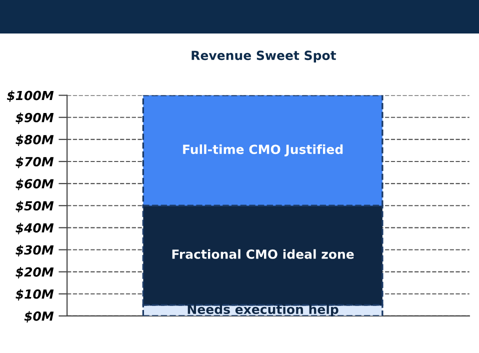 This screenshot has height=353, width=479. What do you see at coordinates (35, 206) in the screenshot?
I see `y-tick-label: $50M` at bounding box center [35, 206].